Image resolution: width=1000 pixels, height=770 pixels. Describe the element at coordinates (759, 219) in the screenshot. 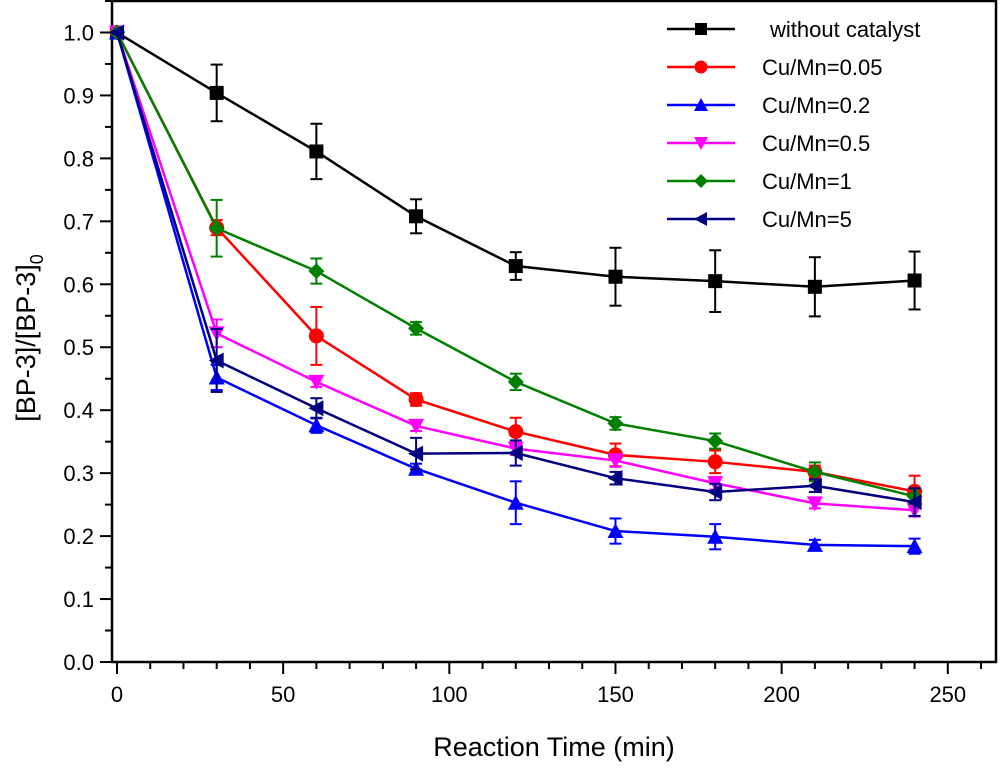

I see `legend-item: Cu/Mn=5` at that location.